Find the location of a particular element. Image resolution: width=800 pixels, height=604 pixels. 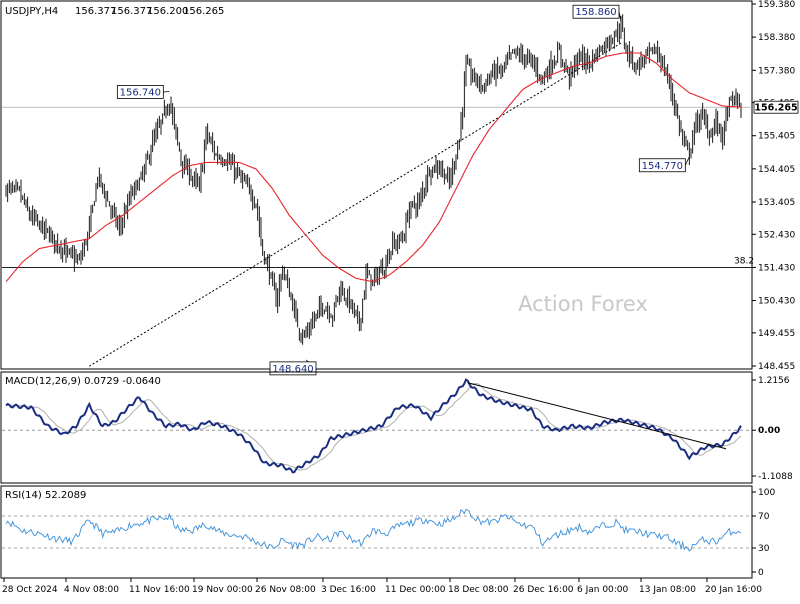

fib-level-label: 38.2 is located at coordinates (744, 261).